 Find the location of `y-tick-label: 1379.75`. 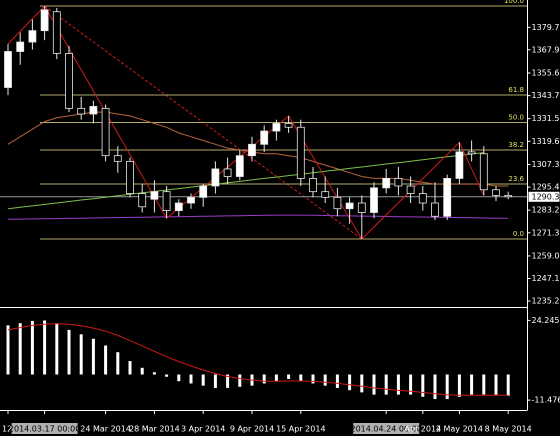

y-tick-label: 1379.75 is located at coordinates (546, 27).